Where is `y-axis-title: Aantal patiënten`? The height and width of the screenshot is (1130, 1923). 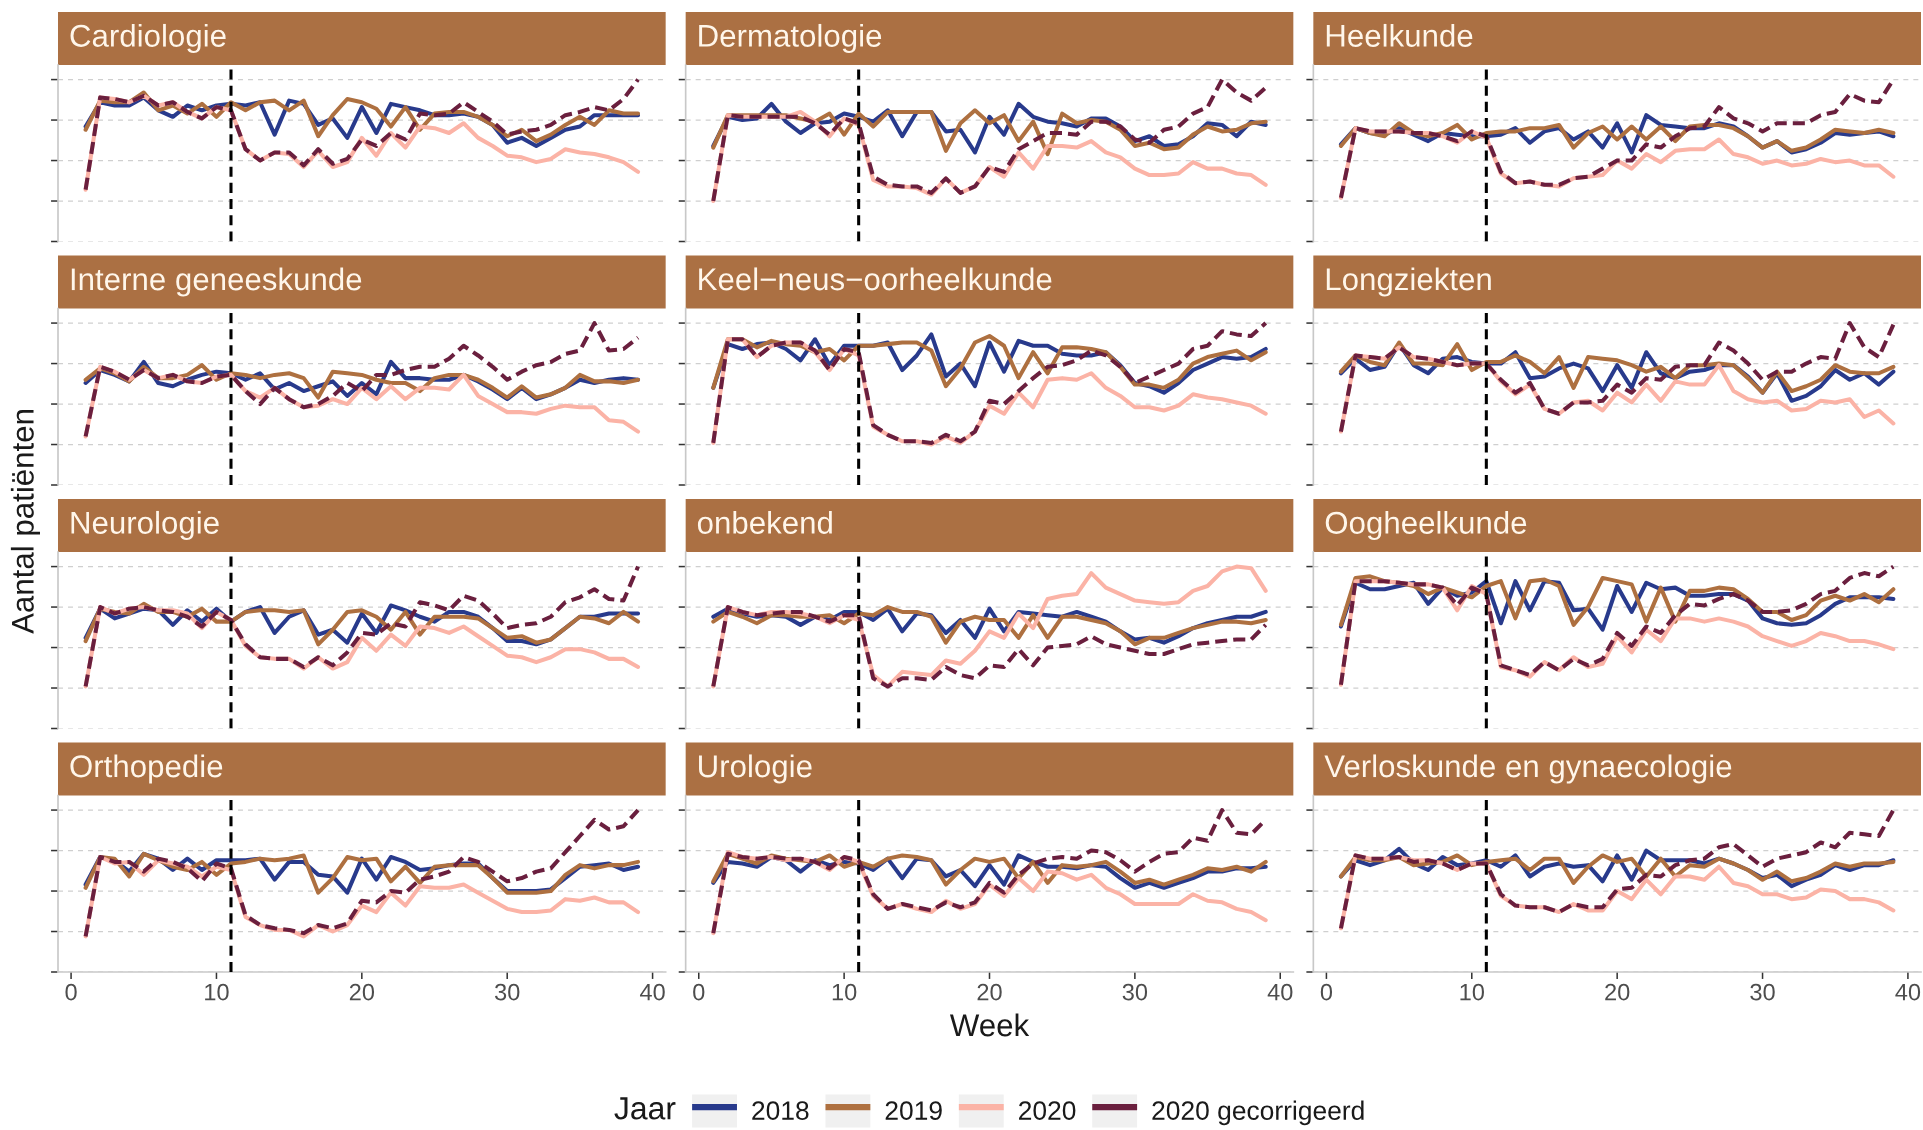
y-axis-title: Aantal patiënten is located at coordinates (25, 522).